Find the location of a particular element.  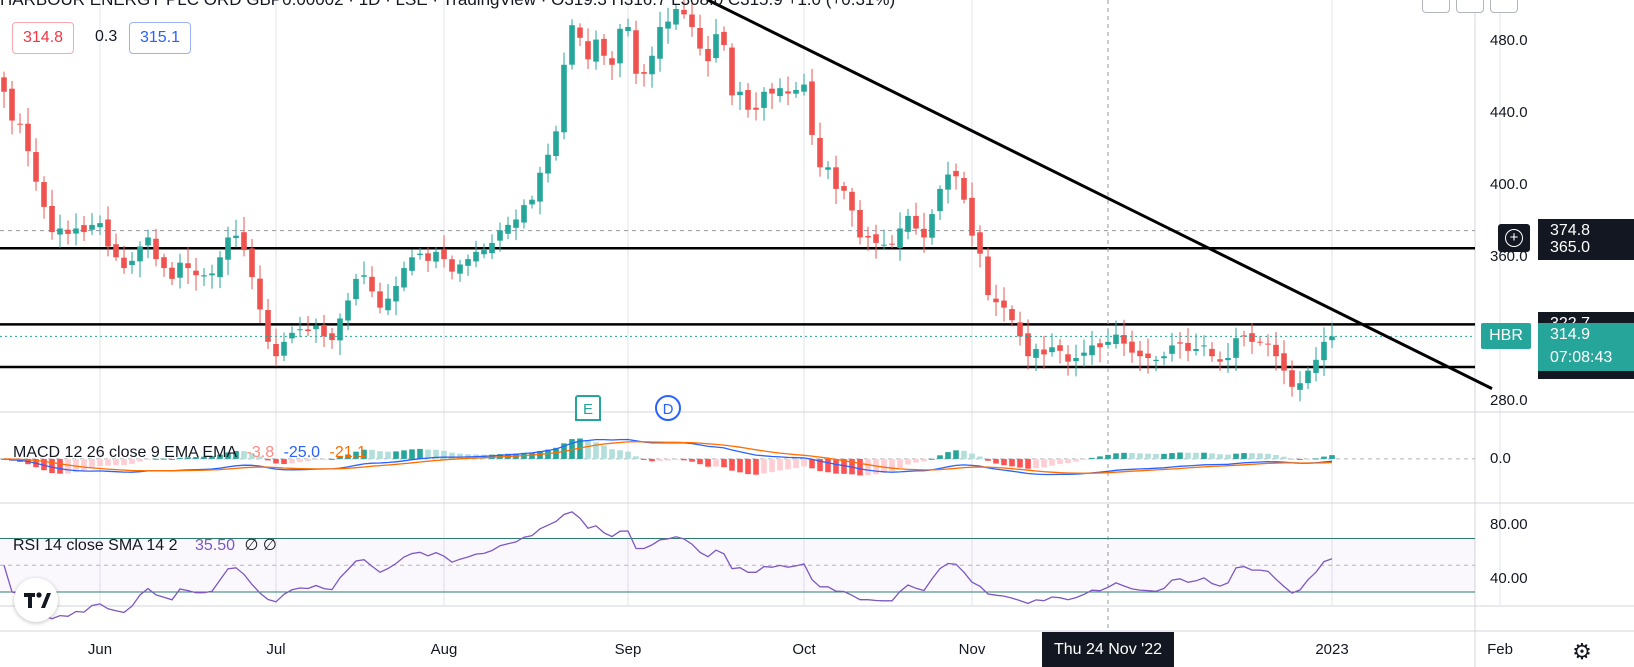

plus-circle-icon: + is located at coordinates (1514, 238).